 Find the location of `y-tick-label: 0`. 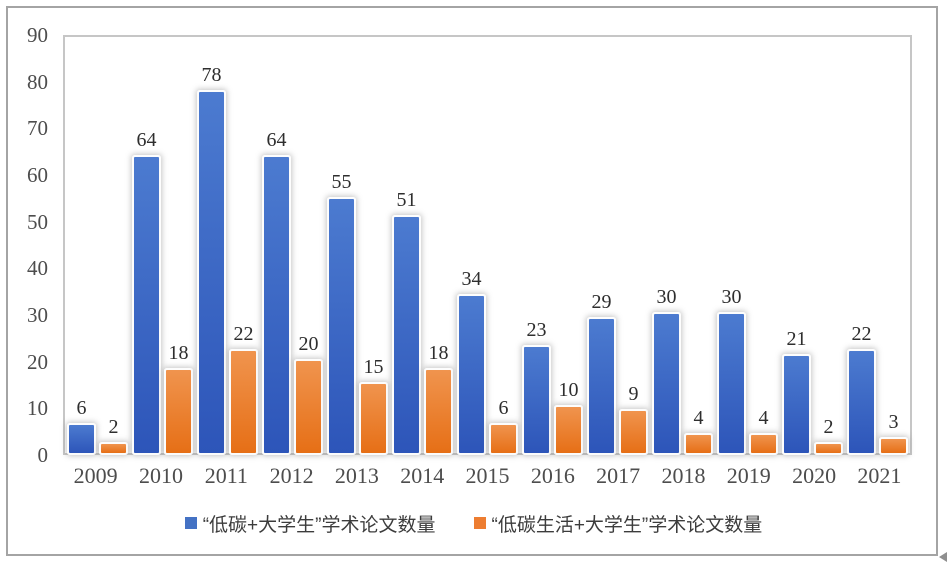

y-tick-label: 0 is located at coordinates (43, 455).